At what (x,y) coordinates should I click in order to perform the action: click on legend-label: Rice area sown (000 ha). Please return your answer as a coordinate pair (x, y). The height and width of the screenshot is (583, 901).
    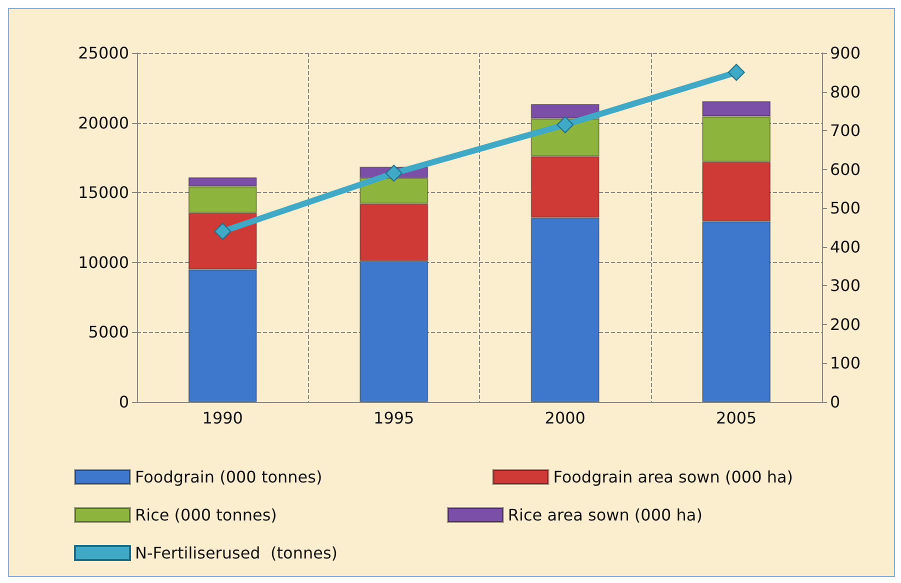
    Looking at the image, I should click on (605, 515).